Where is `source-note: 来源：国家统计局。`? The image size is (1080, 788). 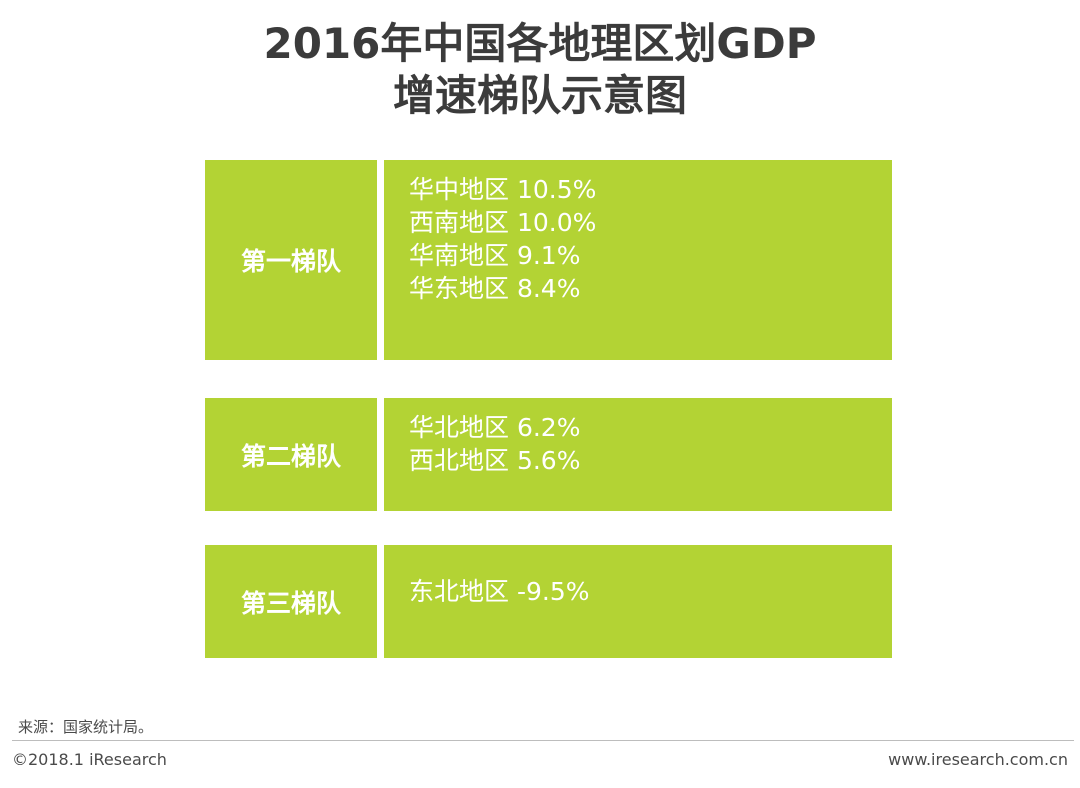 source-note: 来源：国家统计局。 is located at coordinates (86, 727).